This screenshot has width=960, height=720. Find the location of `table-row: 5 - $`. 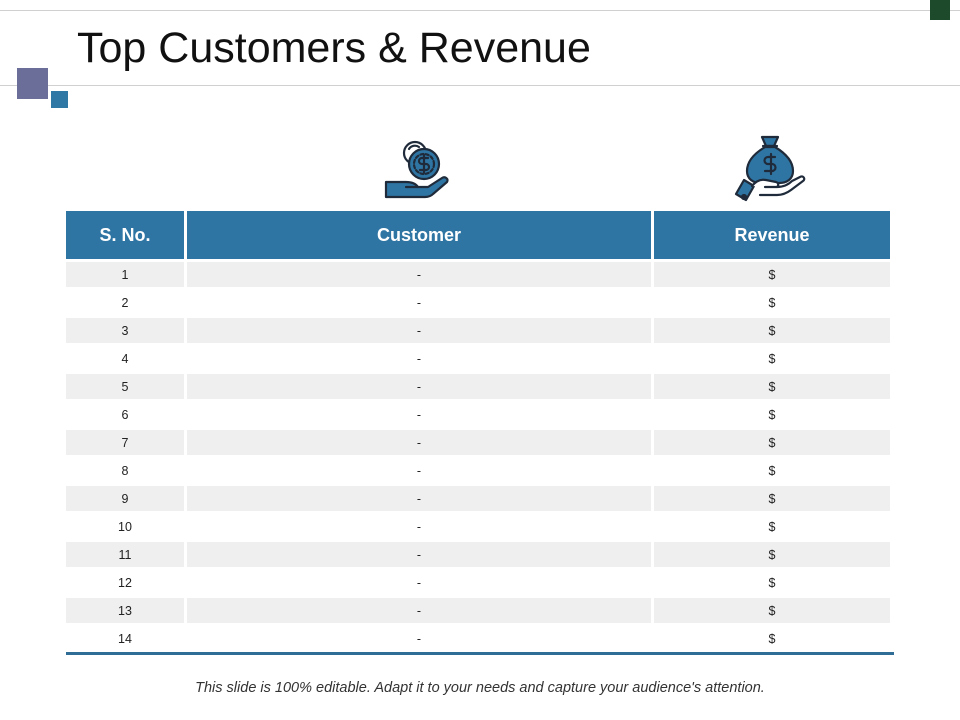

table-row: 5 - $ is located at coordinates (478, 386).